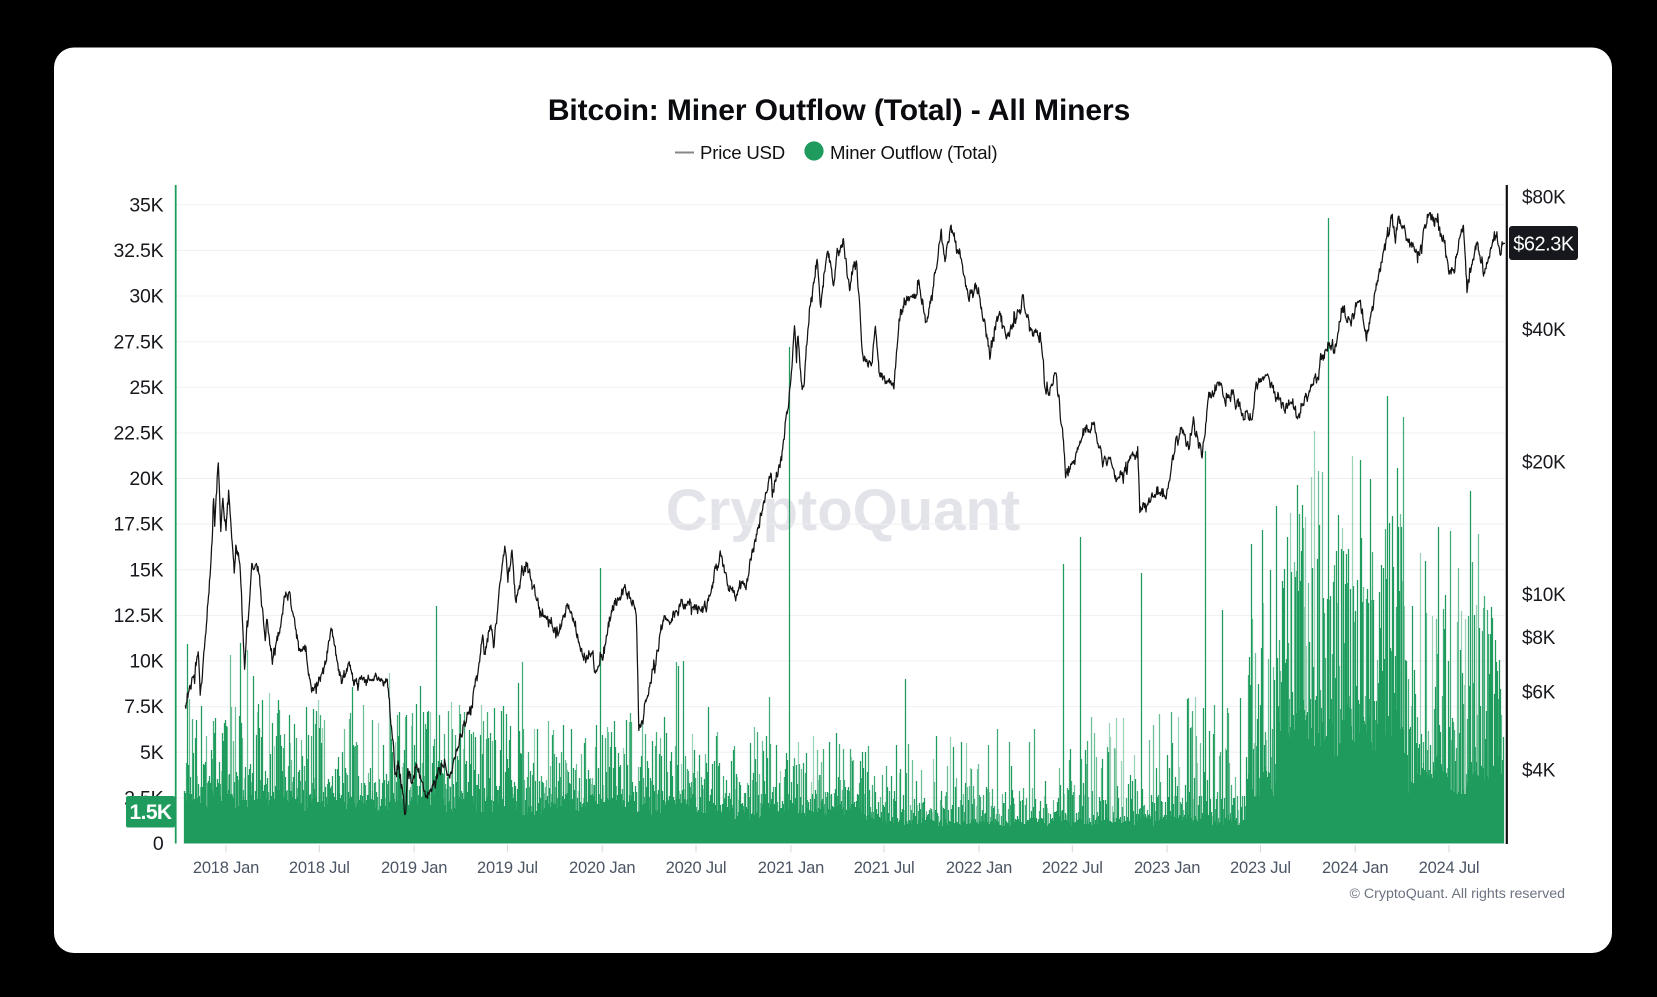 The width and height of the screenshot is (1657, 997). What do you see at coordinates (139, 342) in the screenshot?
I see `svg-text: 27.5K` at bounding box center [139, 342].